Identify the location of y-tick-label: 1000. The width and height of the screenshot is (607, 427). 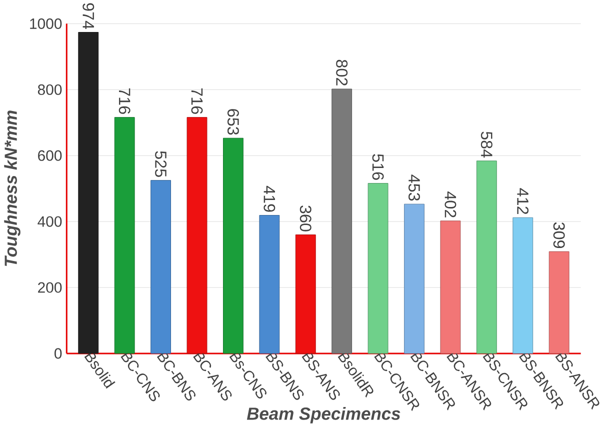
(46, 23).